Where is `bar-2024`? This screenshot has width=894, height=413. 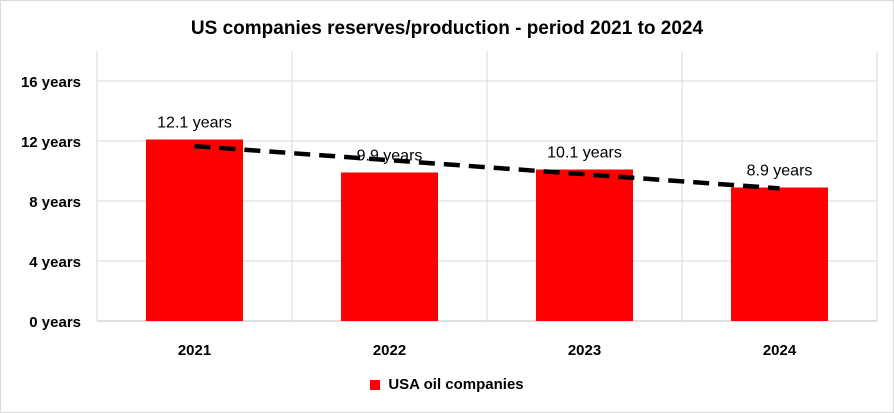
bar-2024 is located at coordinates (779, 254).